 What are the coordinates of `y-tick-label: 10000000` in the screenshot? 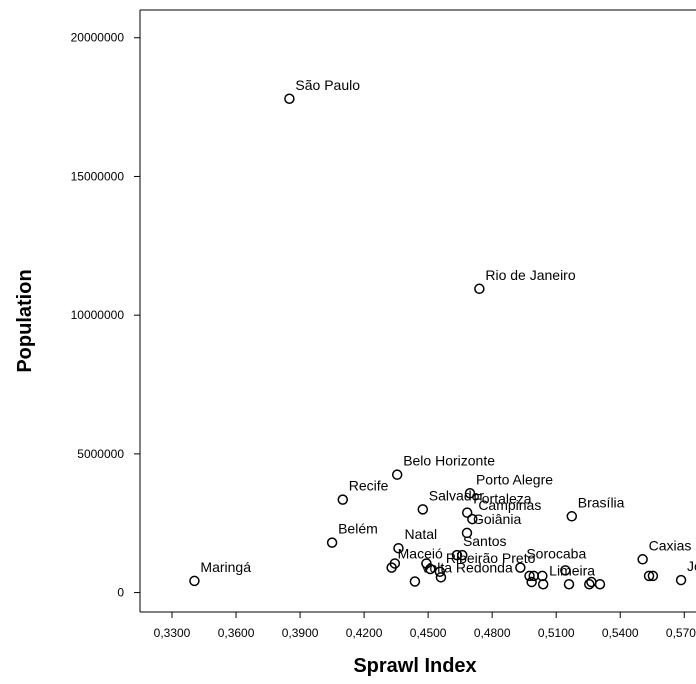 It's located at (98, 315).